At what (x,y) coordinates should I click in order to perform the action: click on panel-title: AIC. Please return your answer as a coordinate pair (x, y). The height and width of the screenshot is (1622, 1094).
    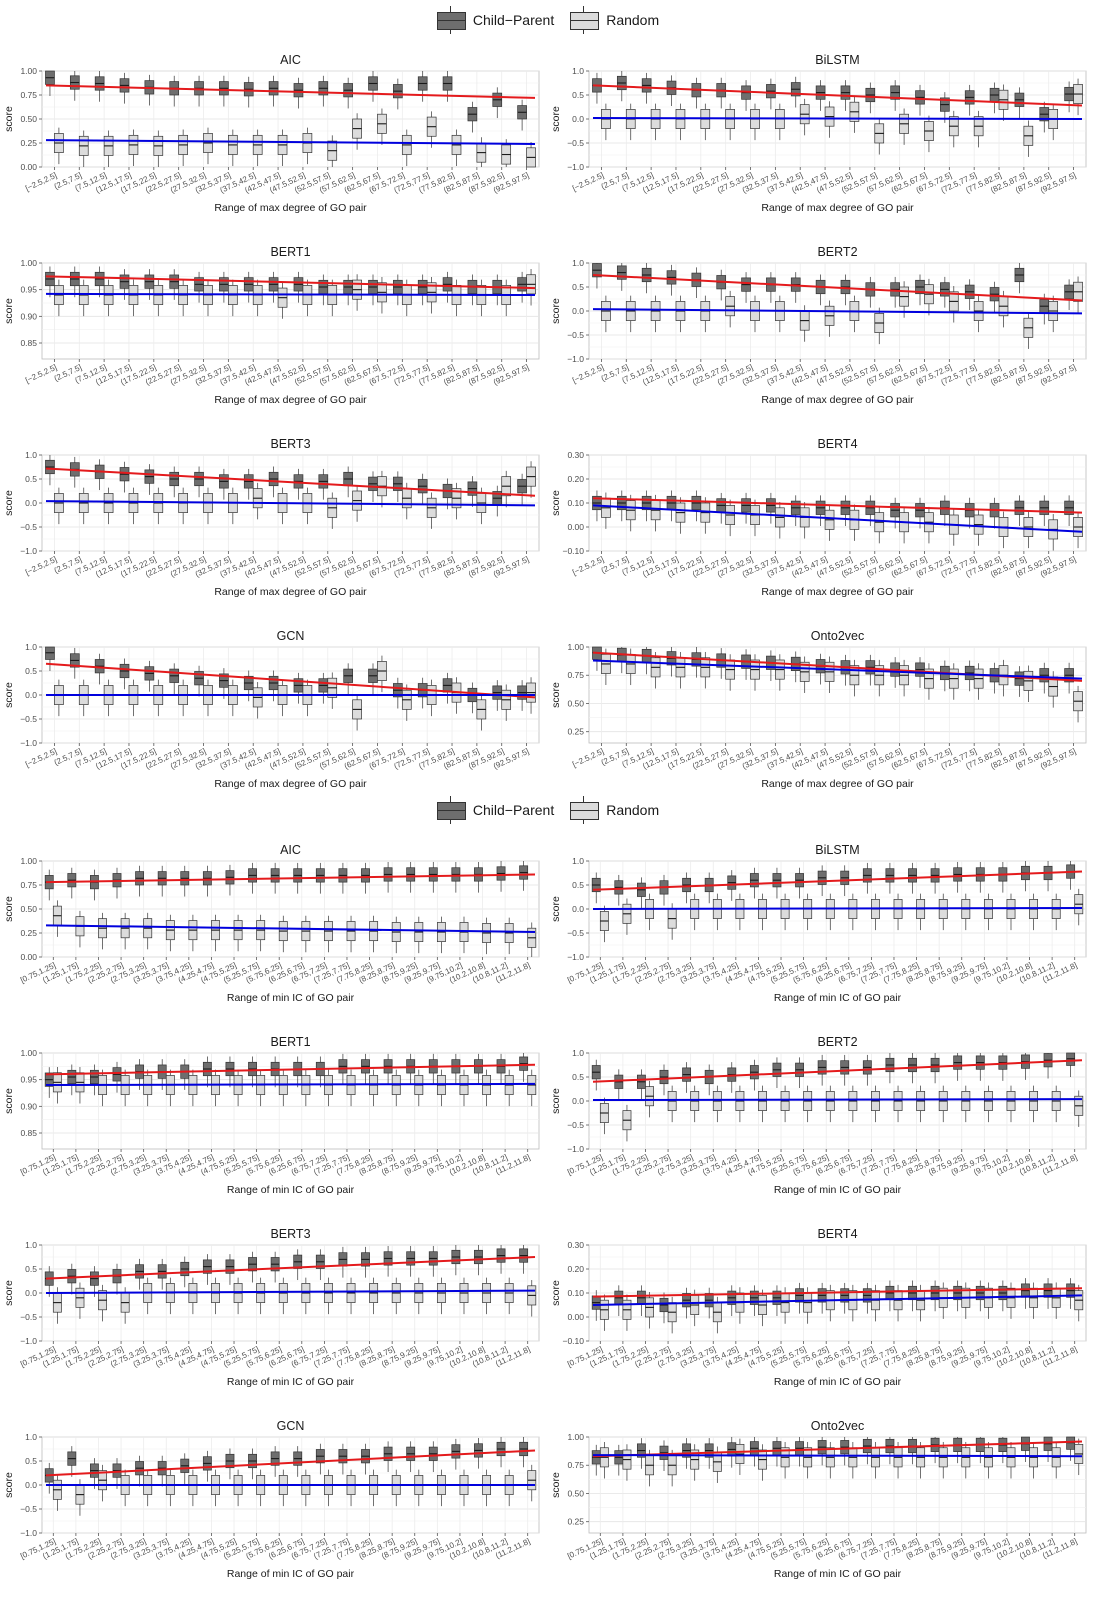
    Looking at the image, I should click on (290, 60).